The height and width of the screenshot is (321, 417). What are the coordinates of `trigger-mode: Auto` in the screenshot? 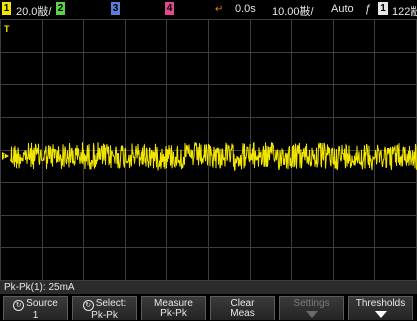 It's located at (342, 9).